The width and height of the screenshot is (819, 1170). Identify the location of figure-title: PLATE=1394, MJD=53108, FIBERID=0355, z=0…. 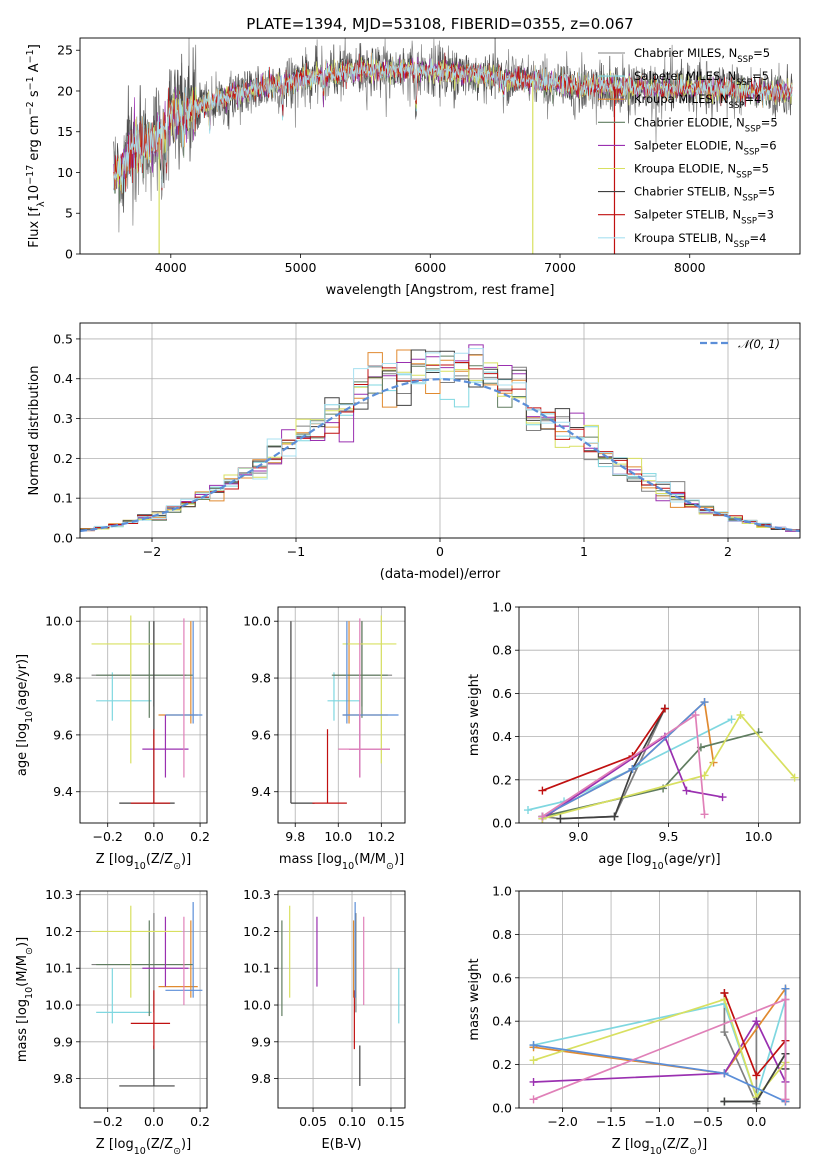
(439, 24).